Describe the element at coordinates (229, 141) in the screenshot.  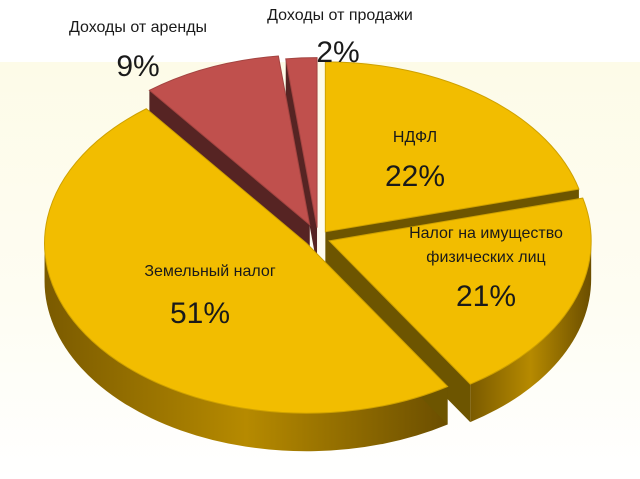
I see `pie-slice-rent-income` at that location.